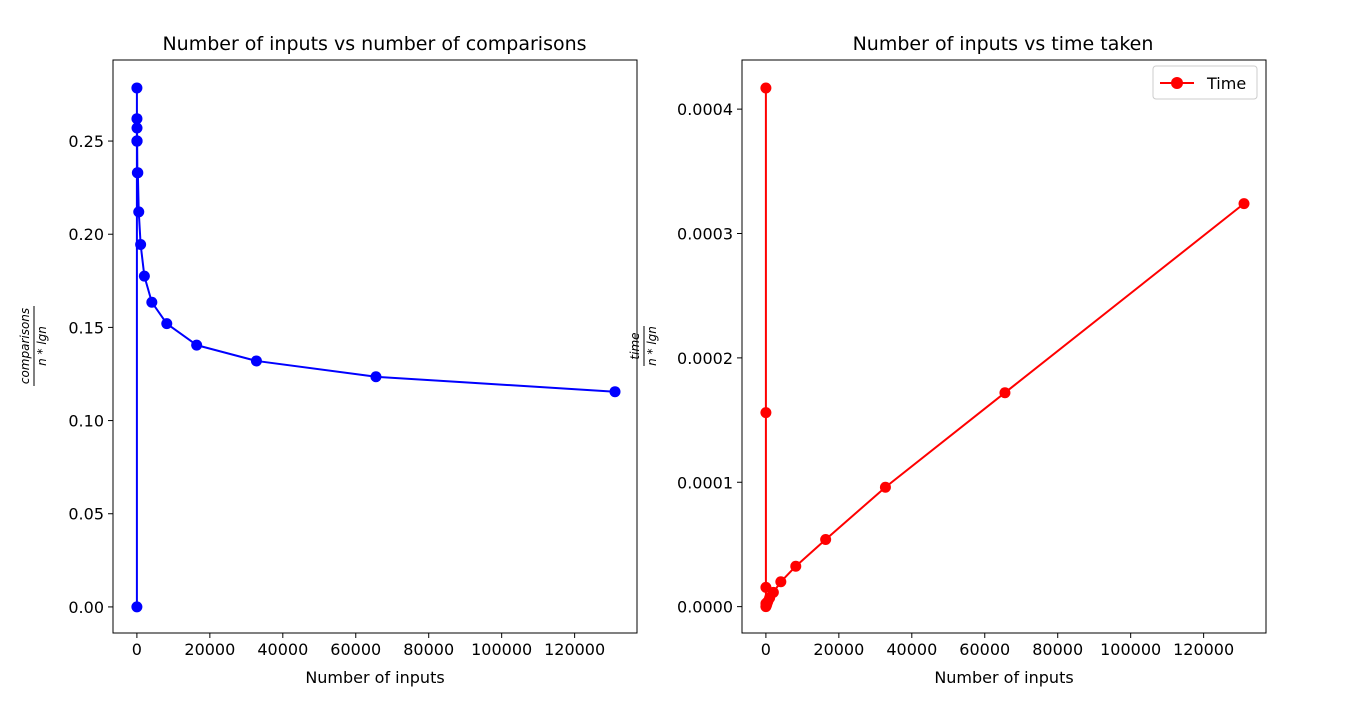 This screenshot has width=1350, height=702. What do you see at coordinates (635, 345) in the screenshot?
I see `y-axis-label-numerator: time` at bounding box center [635, 345].